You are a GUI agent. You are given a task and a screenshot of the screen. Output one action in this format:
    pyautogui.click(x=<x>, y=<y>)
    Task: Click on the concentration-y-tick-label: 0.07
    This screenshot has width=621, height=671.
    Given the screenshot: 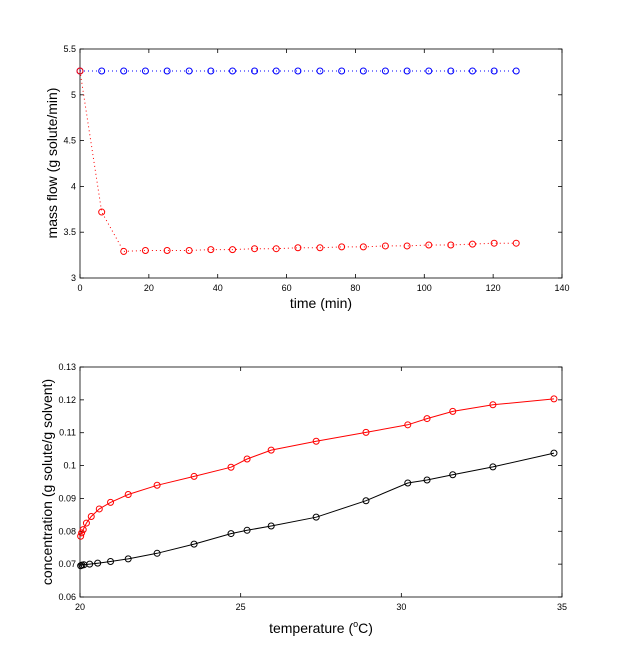 What is the action you would take?
    pyautogui.click(x=67, y=564)
    